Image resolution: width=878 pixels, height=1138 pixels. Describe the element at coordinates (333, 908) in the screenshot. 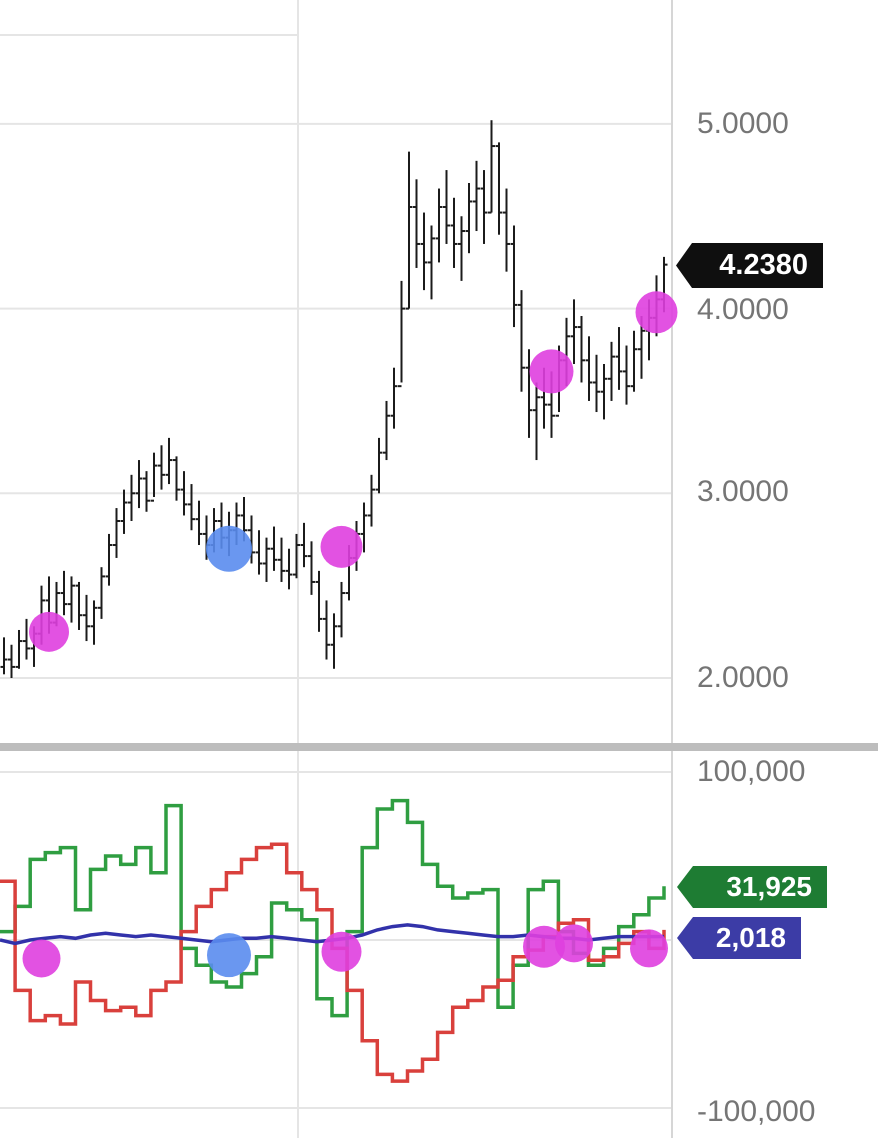

I see `positive-flow-line` at that location.